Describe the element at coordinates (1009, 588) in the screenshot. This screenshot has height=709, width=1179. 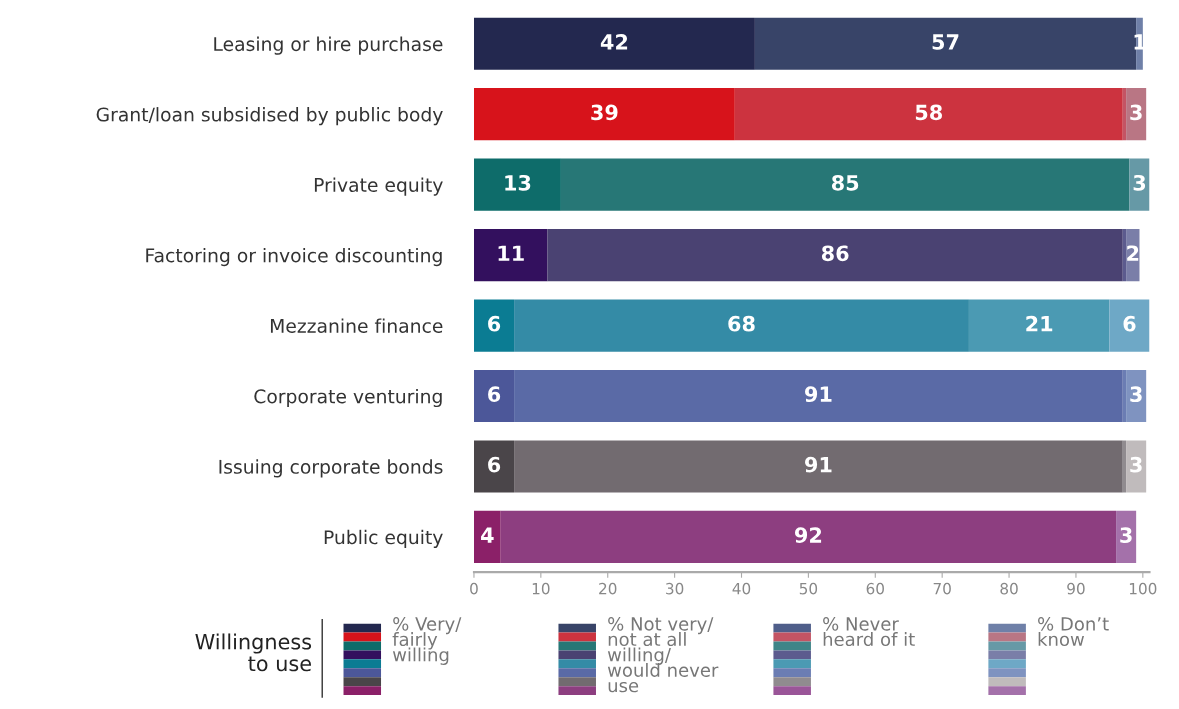
I see `x-tick-label: 80` at that location.